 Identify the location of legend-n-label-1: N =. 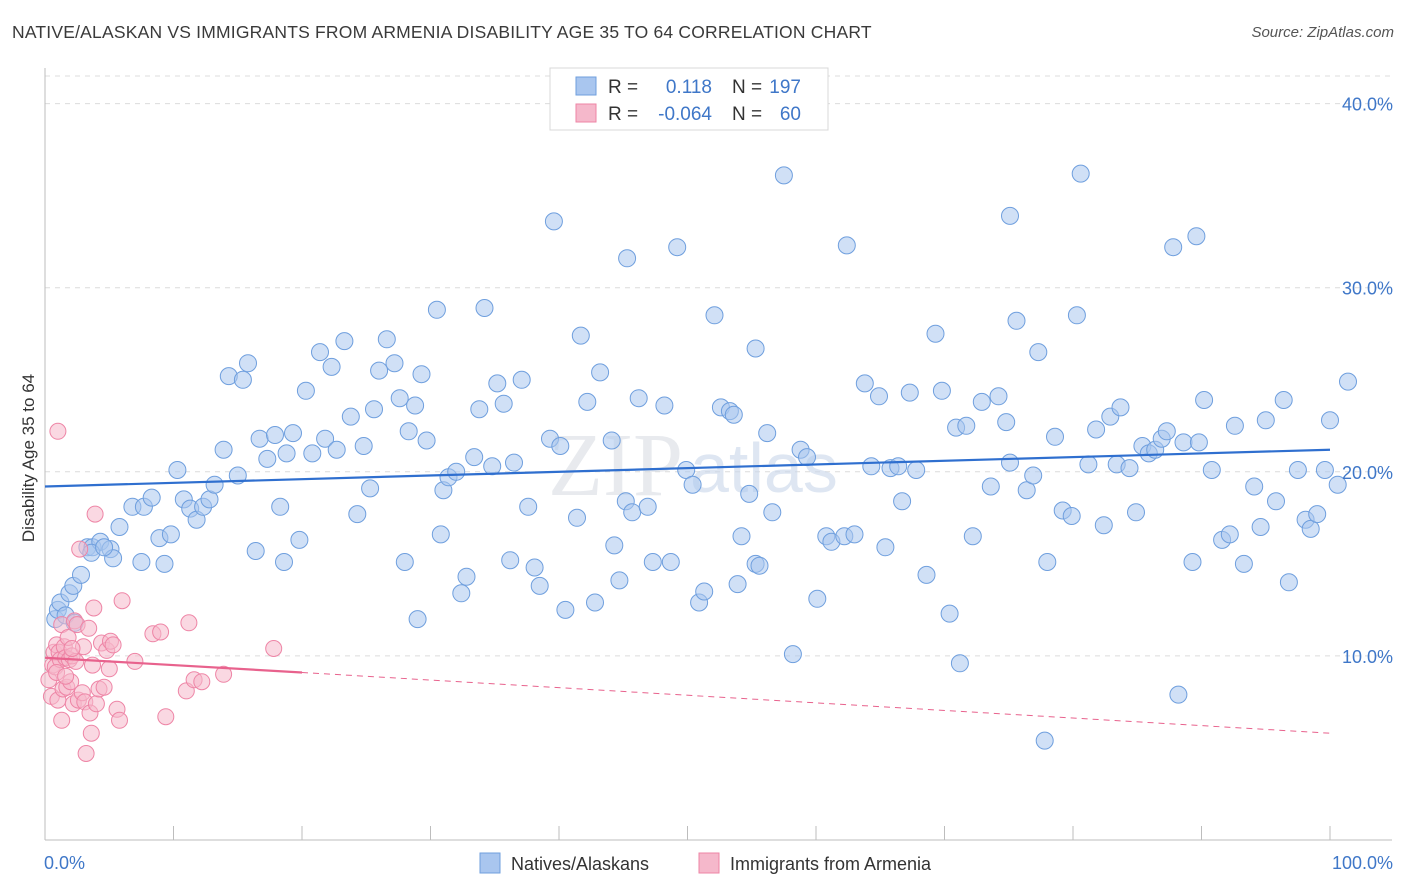
(747, 87).